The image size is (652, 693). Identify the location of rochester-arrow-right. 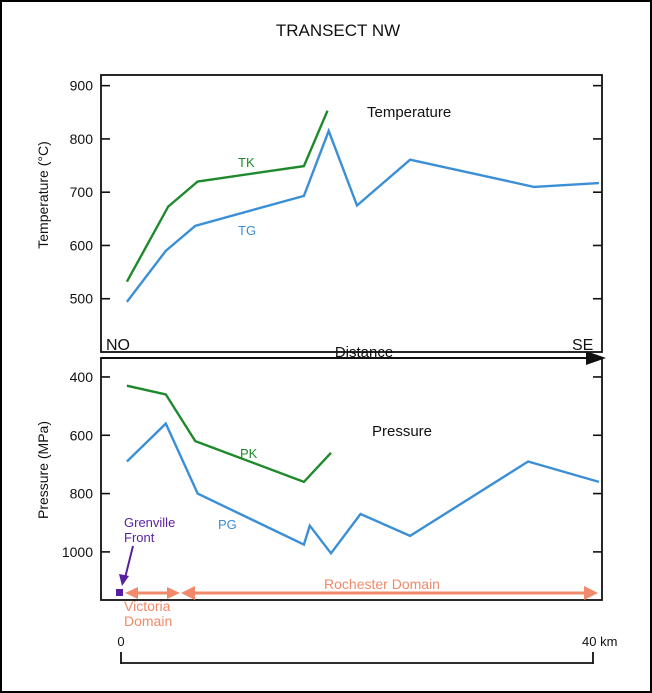
(591, 593).